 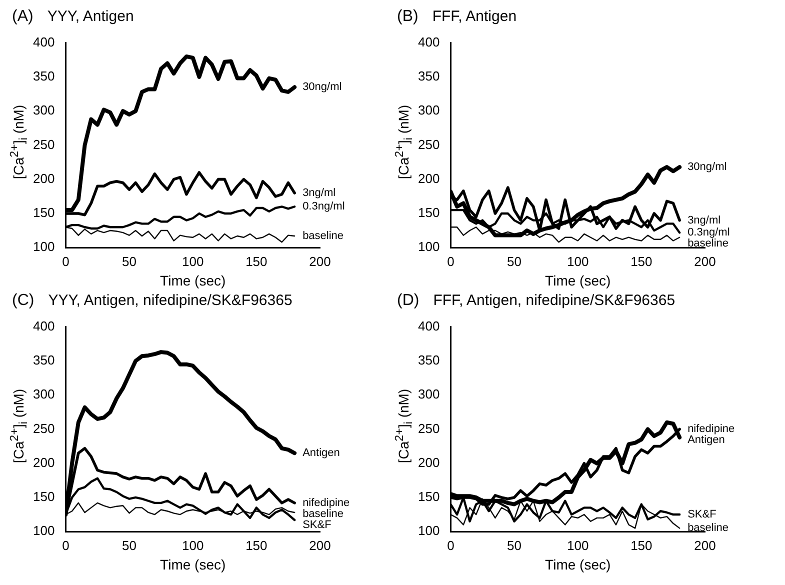 I want to click on chart-subtitle: FFF, Antigen, so click(x=474, y=16).